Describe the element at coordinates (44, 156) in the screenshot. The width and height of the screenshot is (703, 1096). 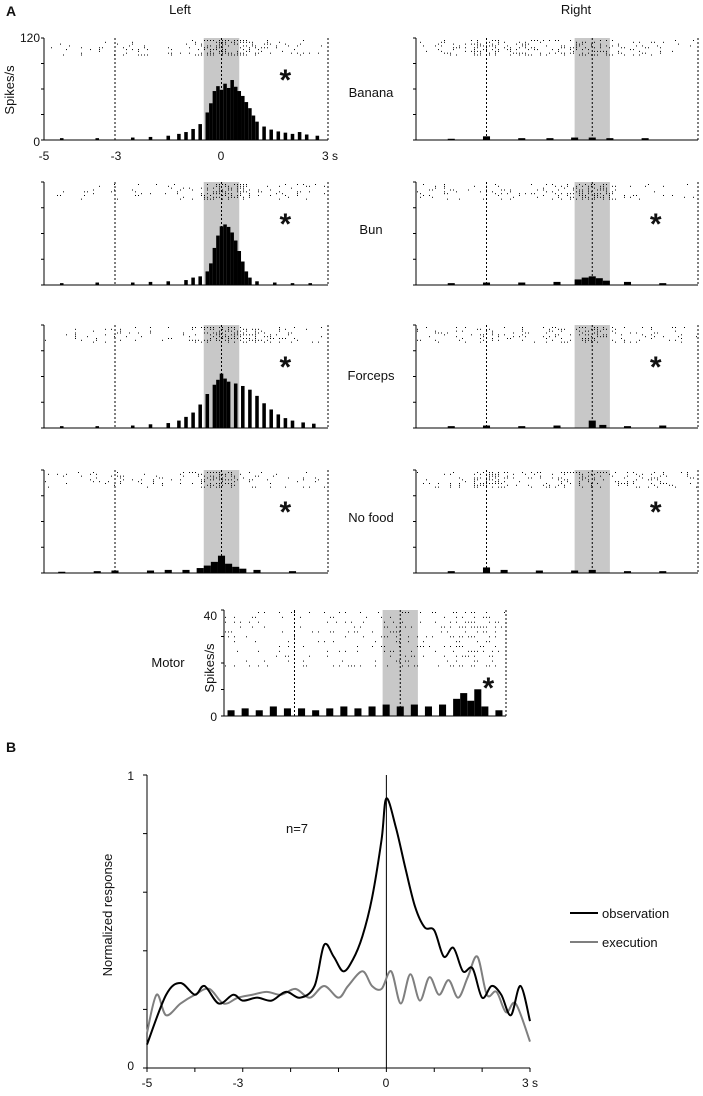
I see `x-tick-label: -5` at that location.